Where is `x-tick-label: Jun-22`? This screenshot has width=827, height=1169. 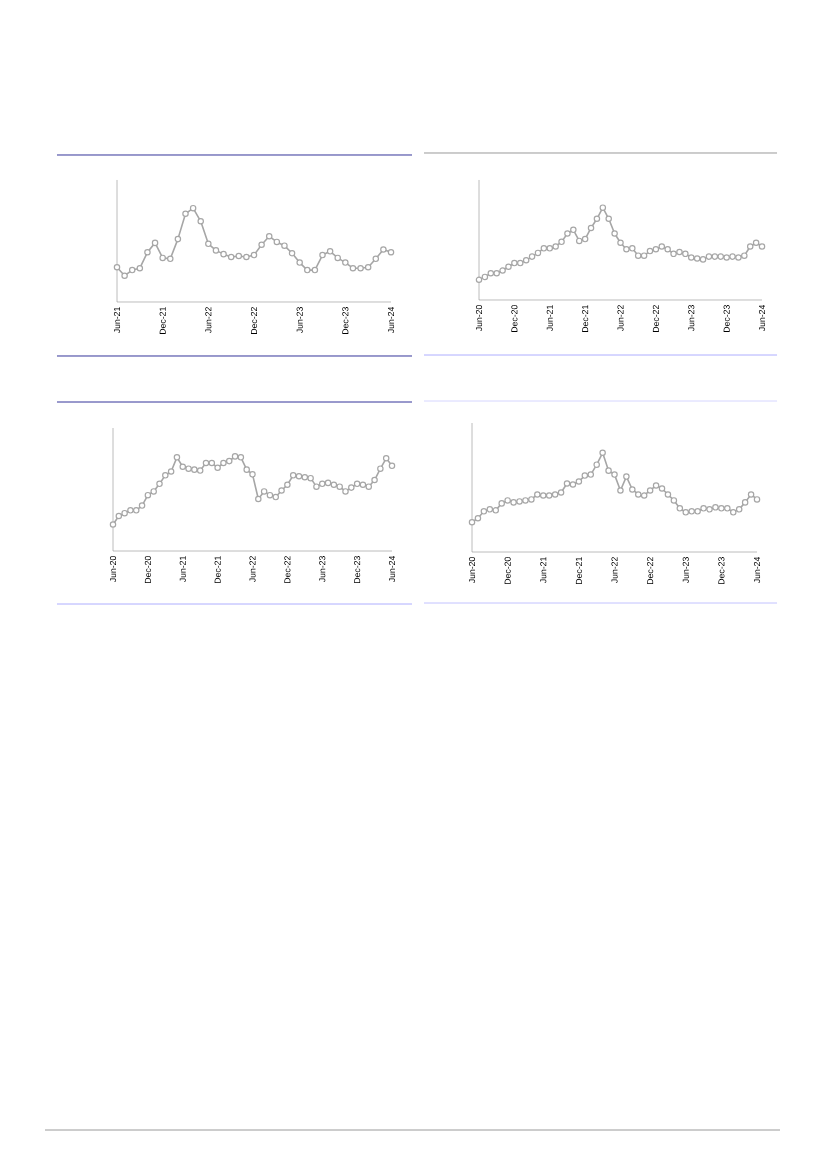 x-tick-label: Jun-22 is located at coordinates (620, 318).